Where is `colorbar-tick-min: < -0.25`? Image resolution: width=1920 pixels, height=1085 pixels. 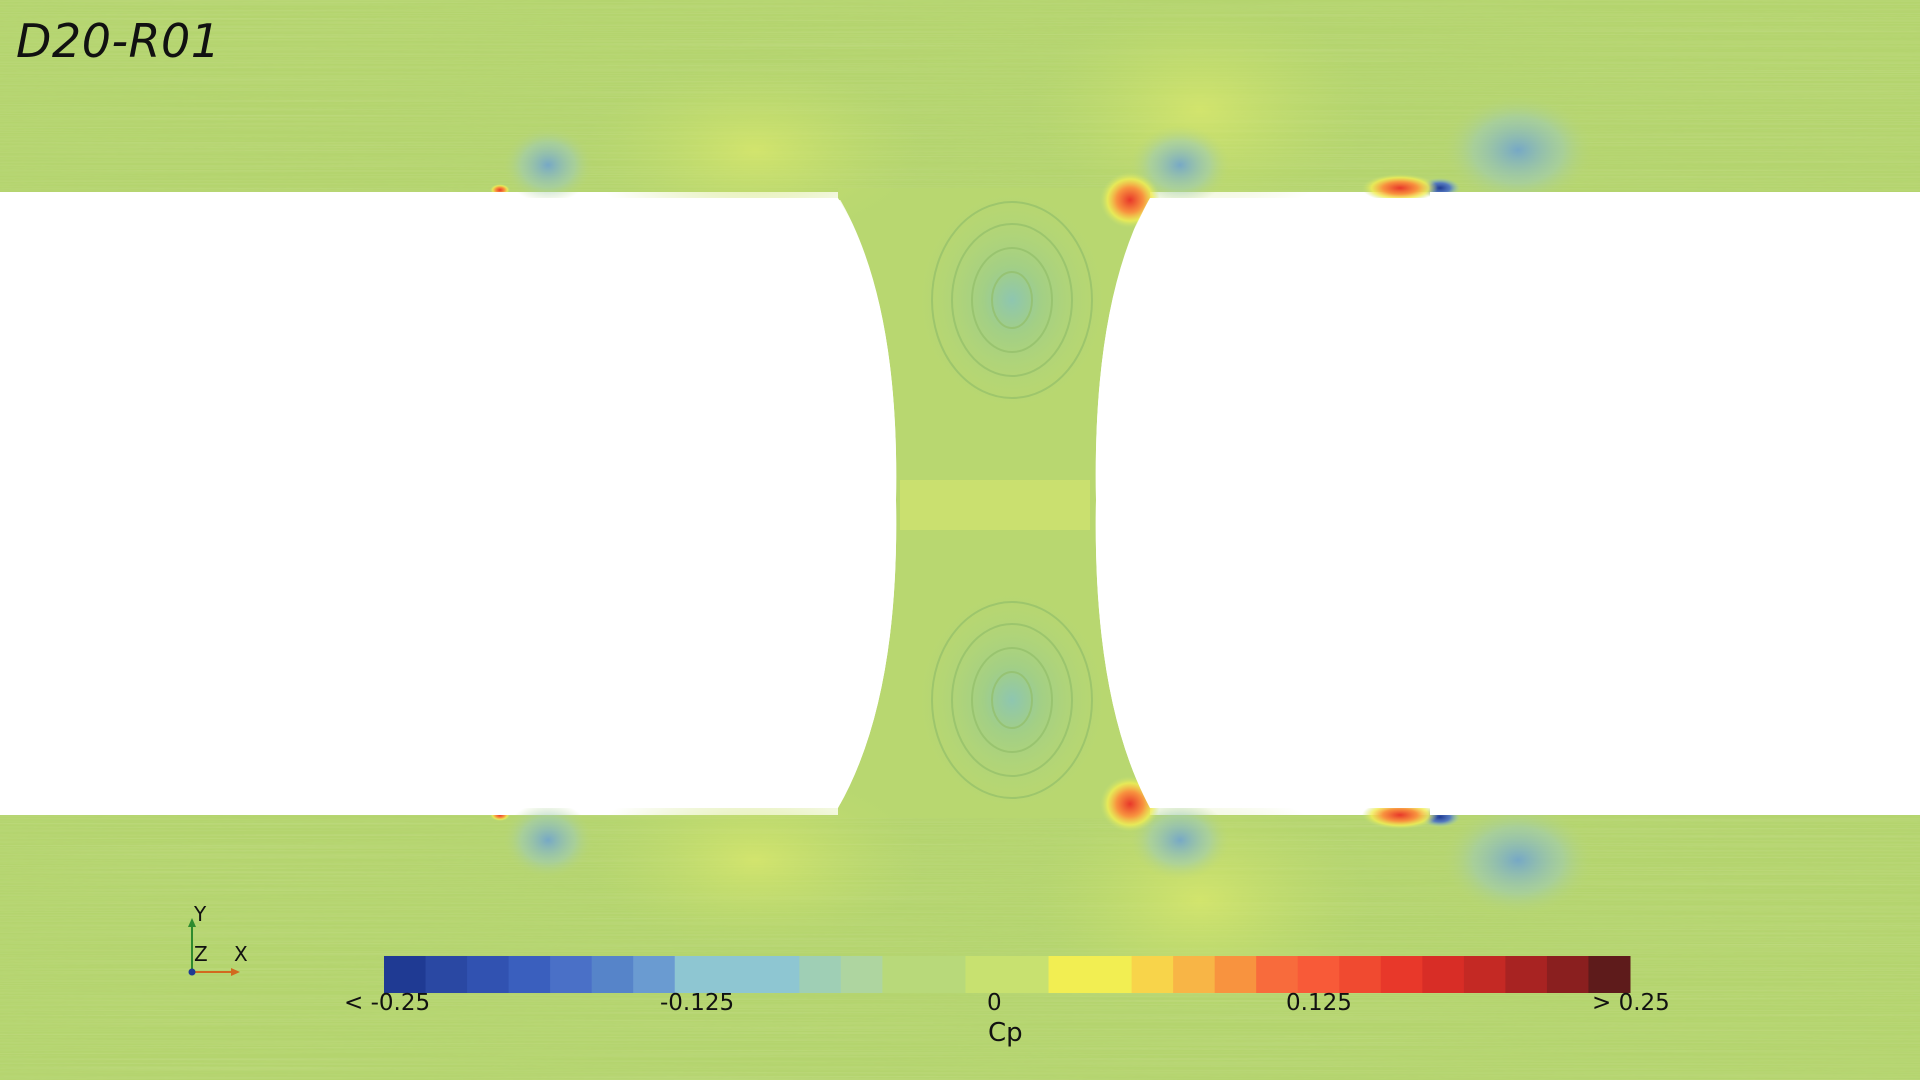 colorbar-tick-min: < -0.25 is located at coordinates (387, 1003).